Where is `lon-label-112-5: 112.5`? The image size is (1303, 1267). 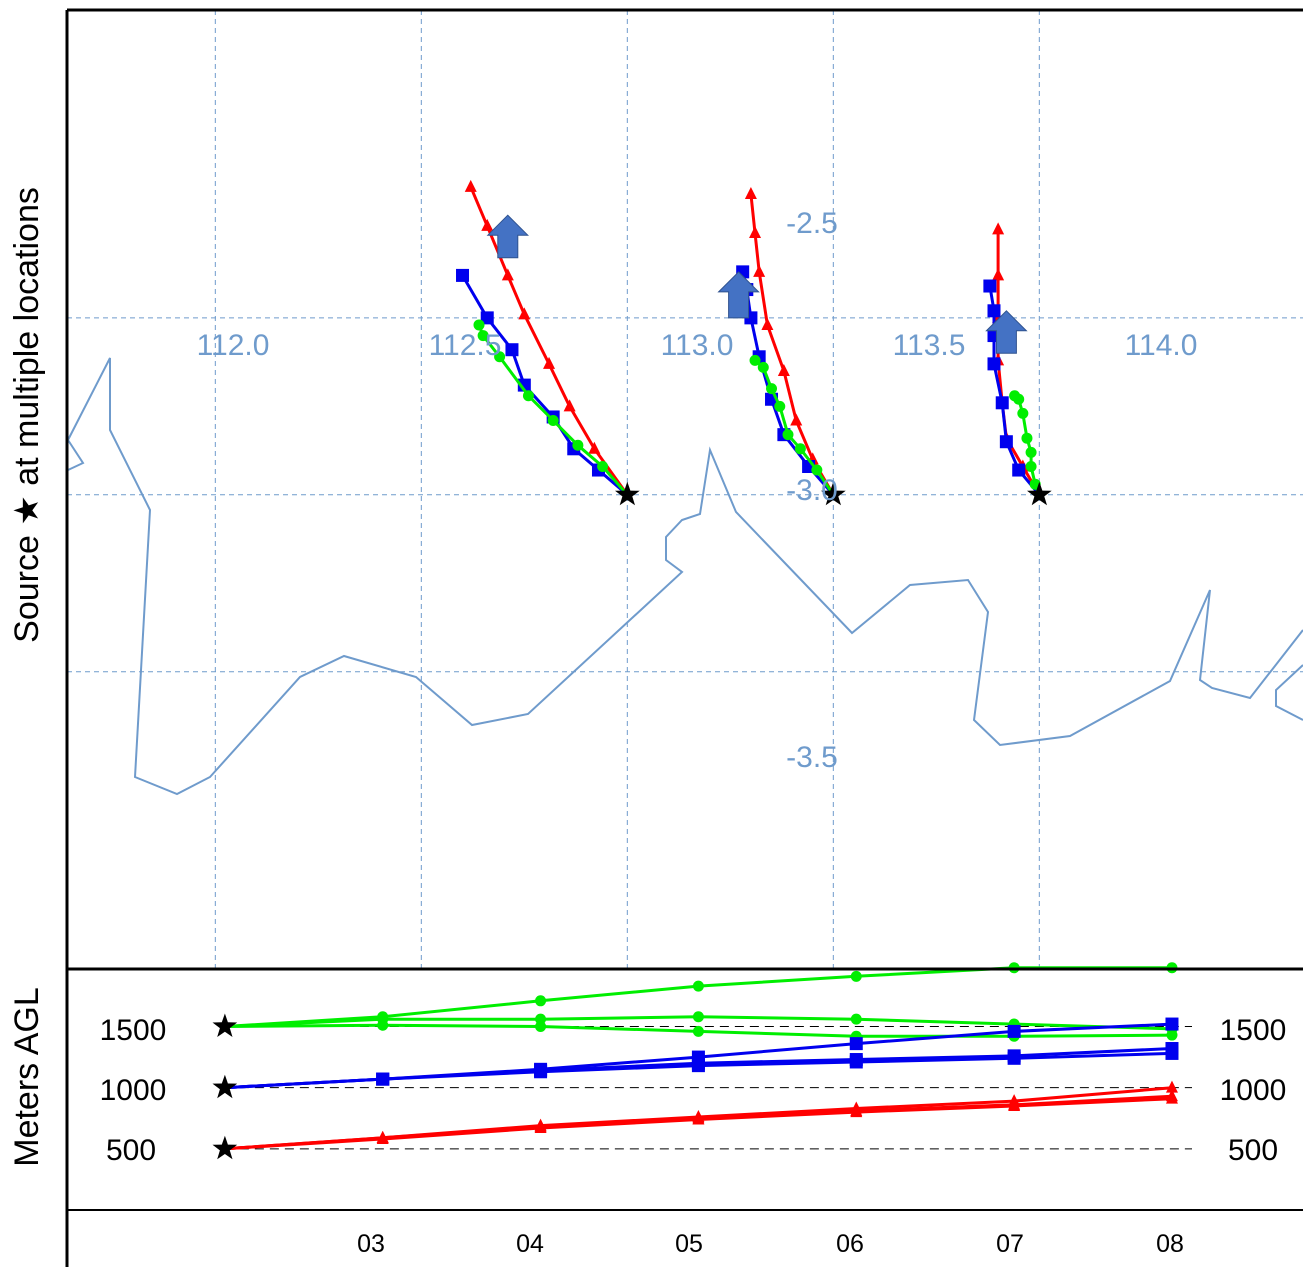 lon-label-112-5: 112.5 is located at coordinates (465, 345).